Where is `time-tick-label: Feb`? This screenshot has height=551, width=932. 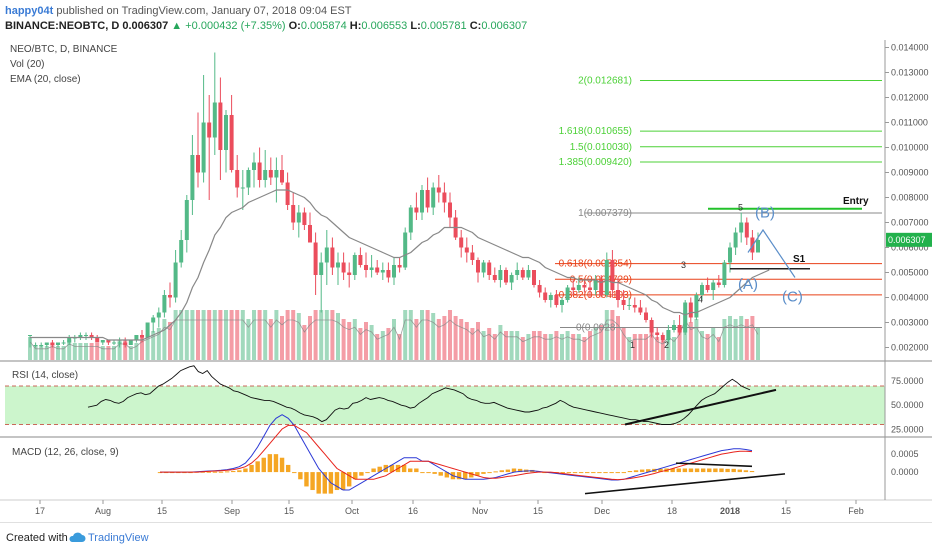
time-tick-label: Feb is located at coordinates (856, 511).